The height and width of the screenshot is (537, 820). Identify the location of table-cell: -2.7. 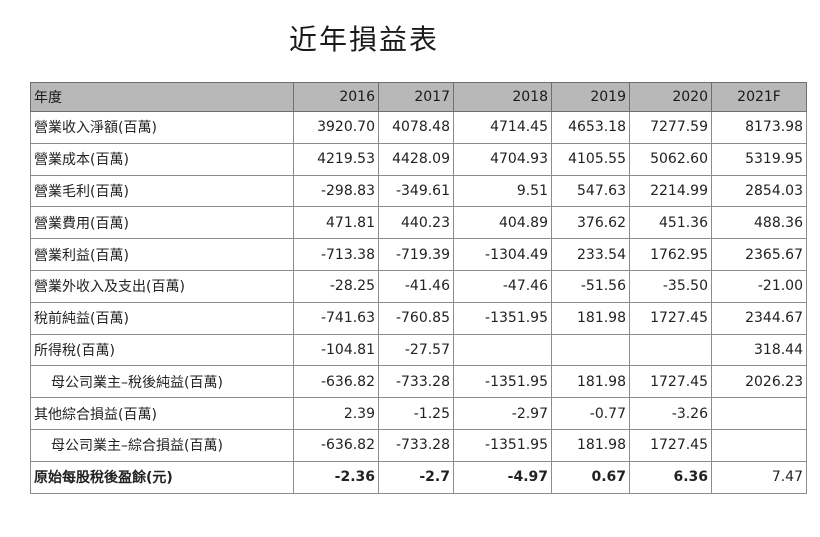
(416, 477).